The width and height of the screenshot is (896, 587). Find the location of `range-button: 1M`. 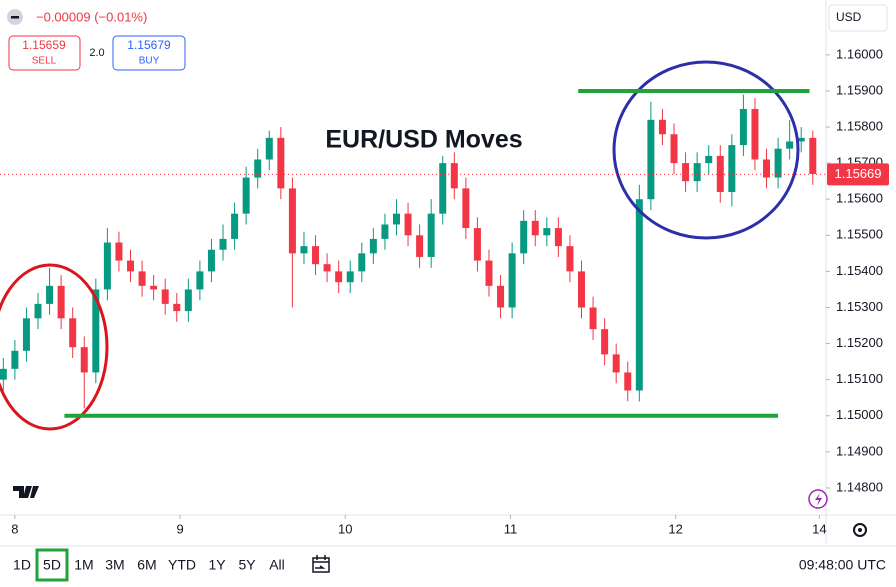

range-button: 1M is located at coordinates (83, 565).